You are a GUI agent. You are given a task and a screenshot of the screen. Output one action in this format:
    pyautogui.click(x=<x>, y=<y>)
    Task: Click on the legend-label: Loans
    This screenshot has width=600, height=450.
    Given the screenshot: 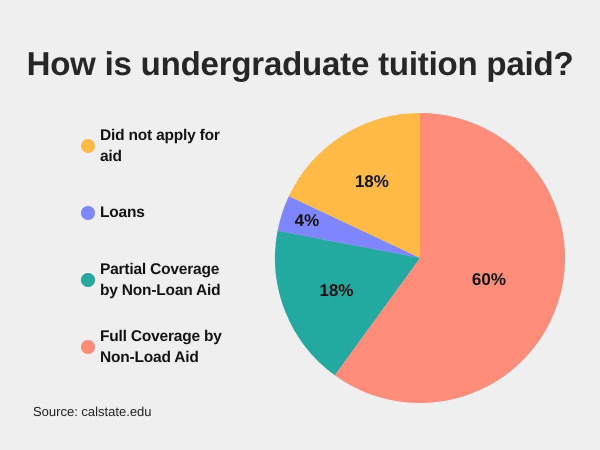 What is the action you would take?
    pyautogui.click(x=123, y=213)
    